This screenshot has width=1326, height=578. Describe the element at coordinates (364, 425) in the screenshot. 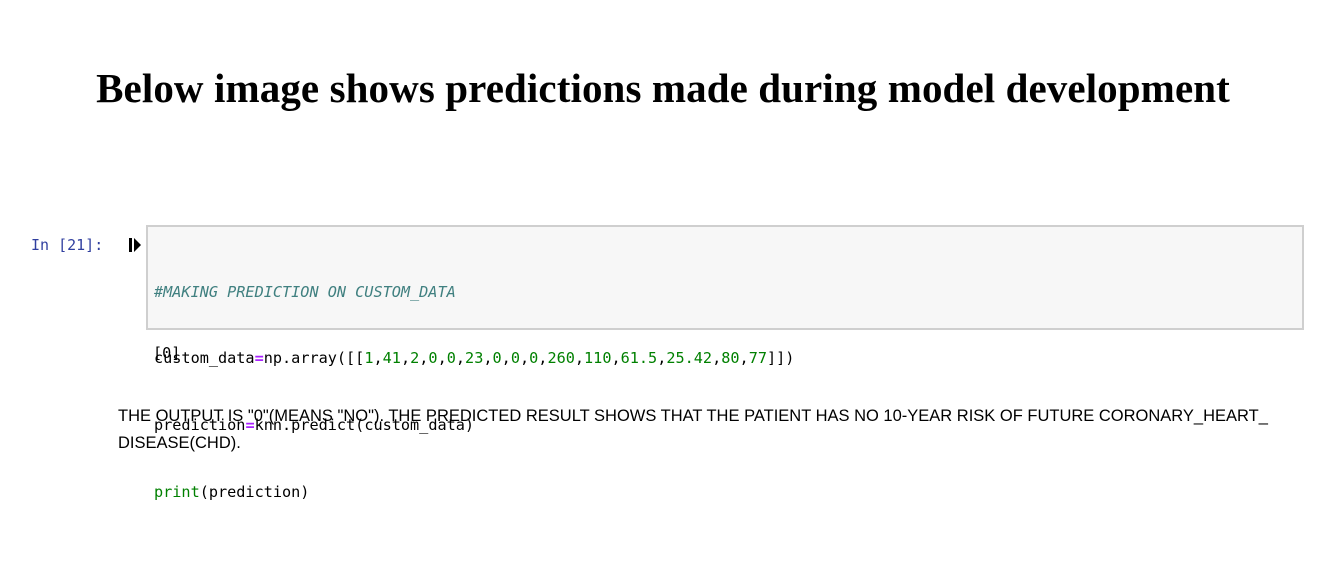

I see `code-call: knn.predict(custom_data)` at that location.